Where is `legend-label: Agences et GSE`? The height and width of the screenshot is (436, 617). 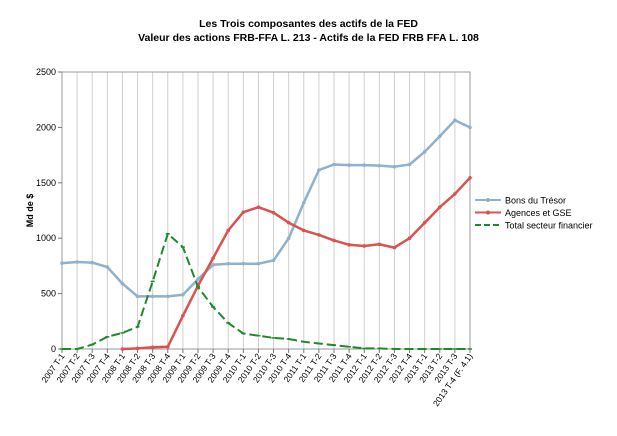 legend-label: Agences et GSE is located at coordinates (538, 213).